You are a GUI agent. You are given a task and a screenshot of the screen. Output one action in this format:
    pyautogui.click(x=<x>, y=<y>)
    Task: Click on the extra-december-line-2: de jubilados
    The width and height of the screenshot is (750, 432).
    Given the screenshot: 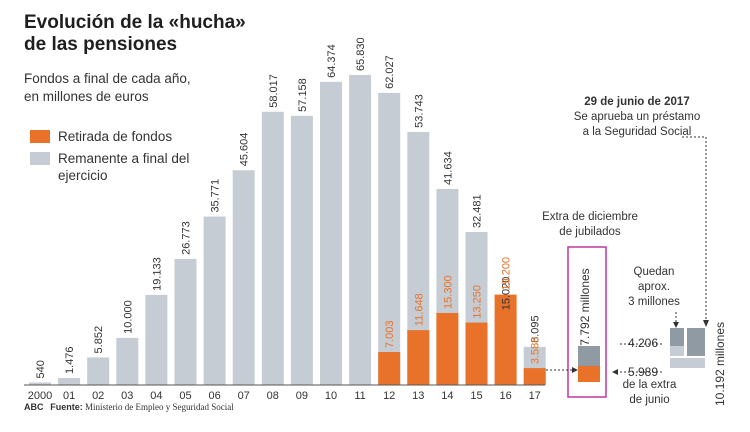 What is the action you would take?
    pyautogui.click(x=590, y=232)
    